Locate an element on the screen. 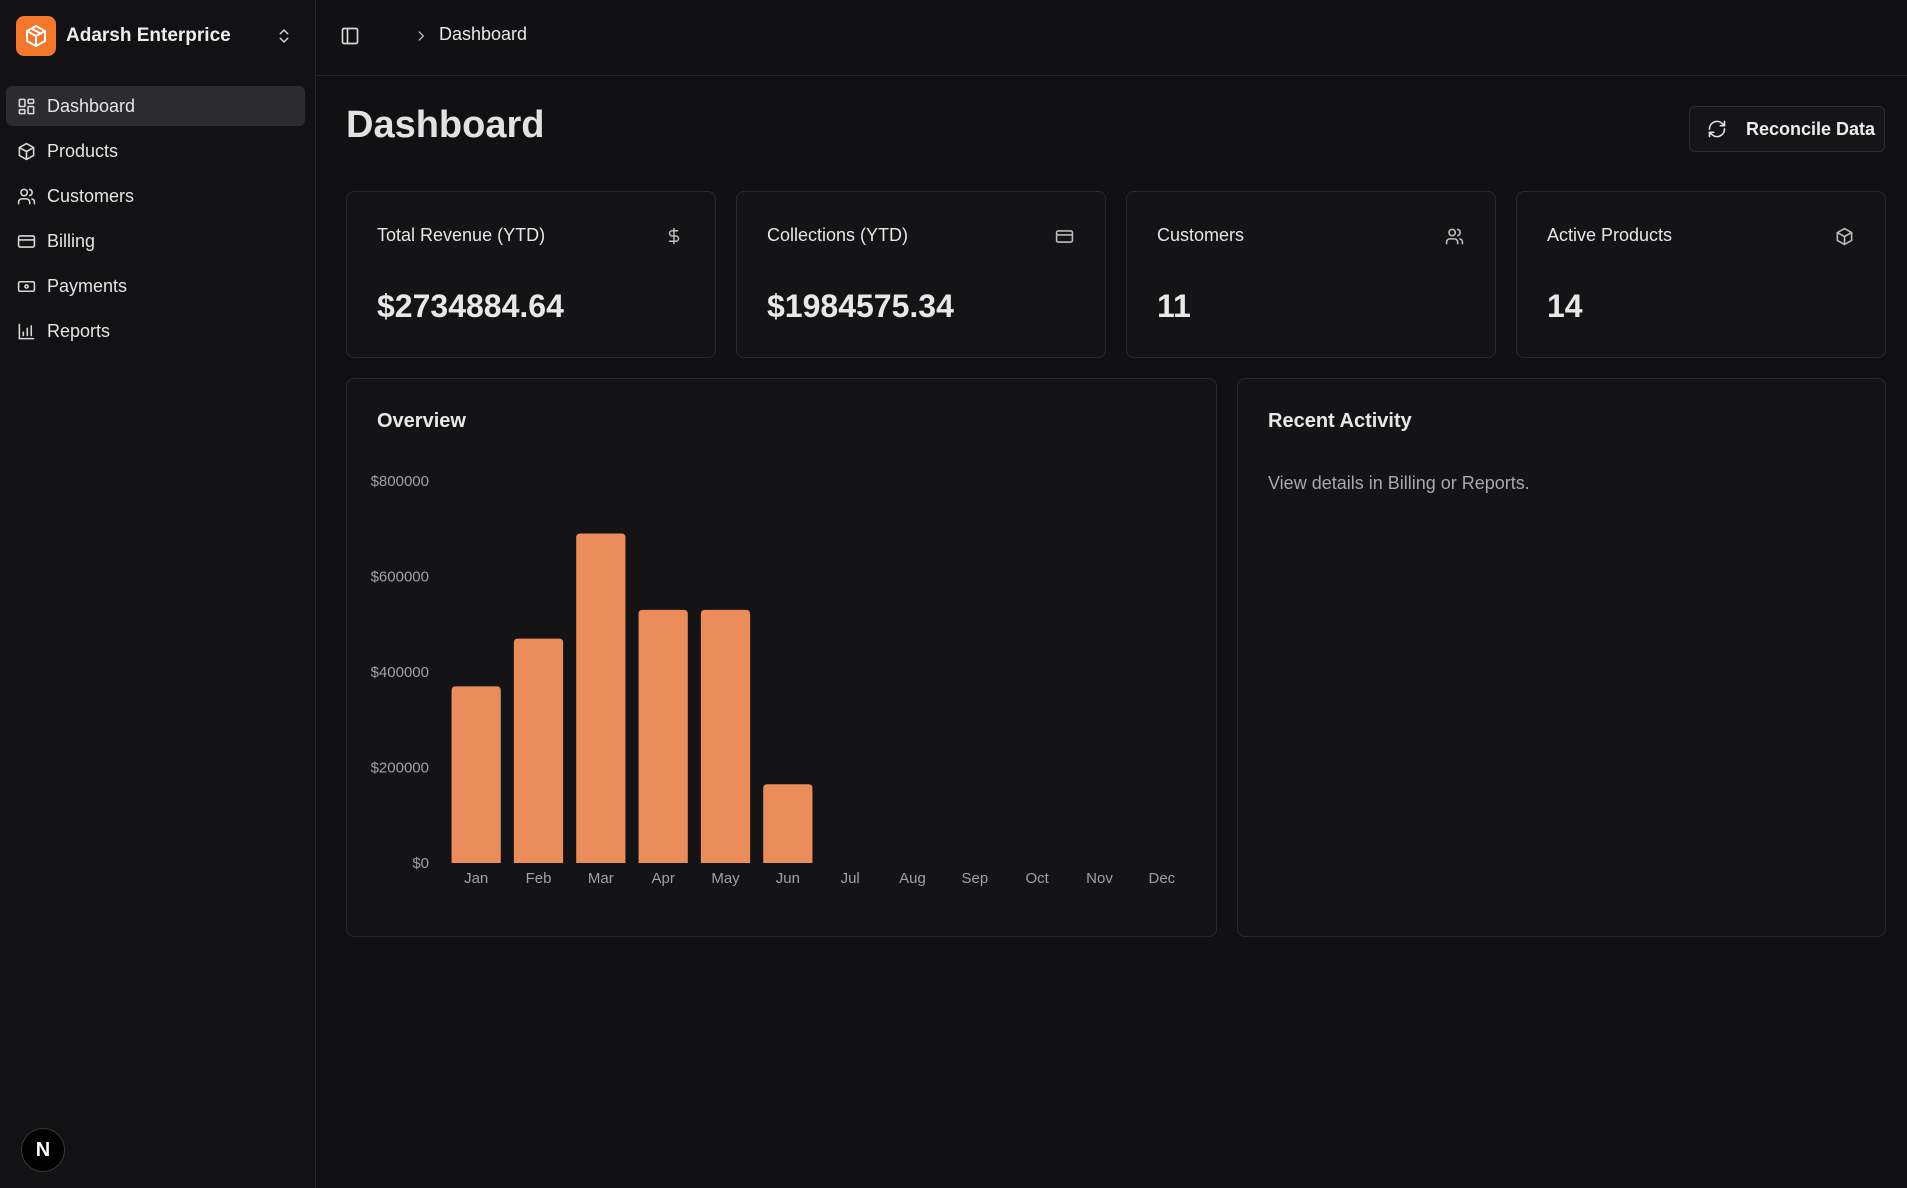 This screenshot has width=1907, height=1188. stat-card-customers: Customers 11 is located at coordinates (1311, 274).